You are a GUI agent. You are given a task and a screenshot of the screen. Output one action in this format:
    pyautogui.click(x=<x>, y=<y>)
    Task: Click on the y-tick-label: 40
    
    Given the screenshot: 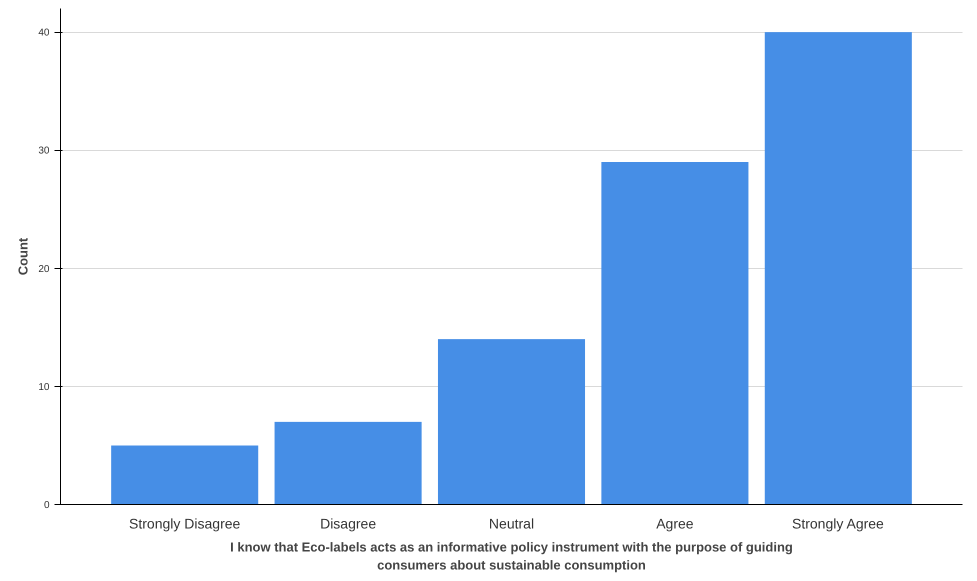 What is the action you would take?
    pyautogui.click(x=44, y=33)
    